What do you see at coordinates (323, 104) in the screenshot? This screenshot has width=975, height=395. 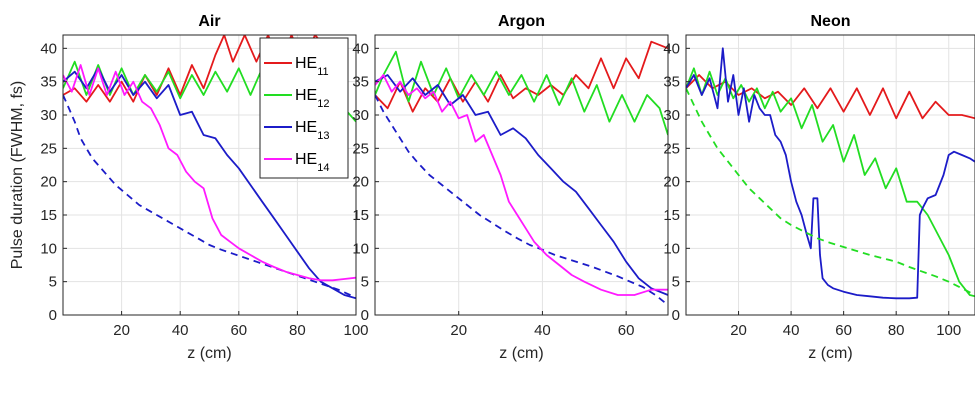 I see `legend-subscript: 12` at bounding box center [323, 104].